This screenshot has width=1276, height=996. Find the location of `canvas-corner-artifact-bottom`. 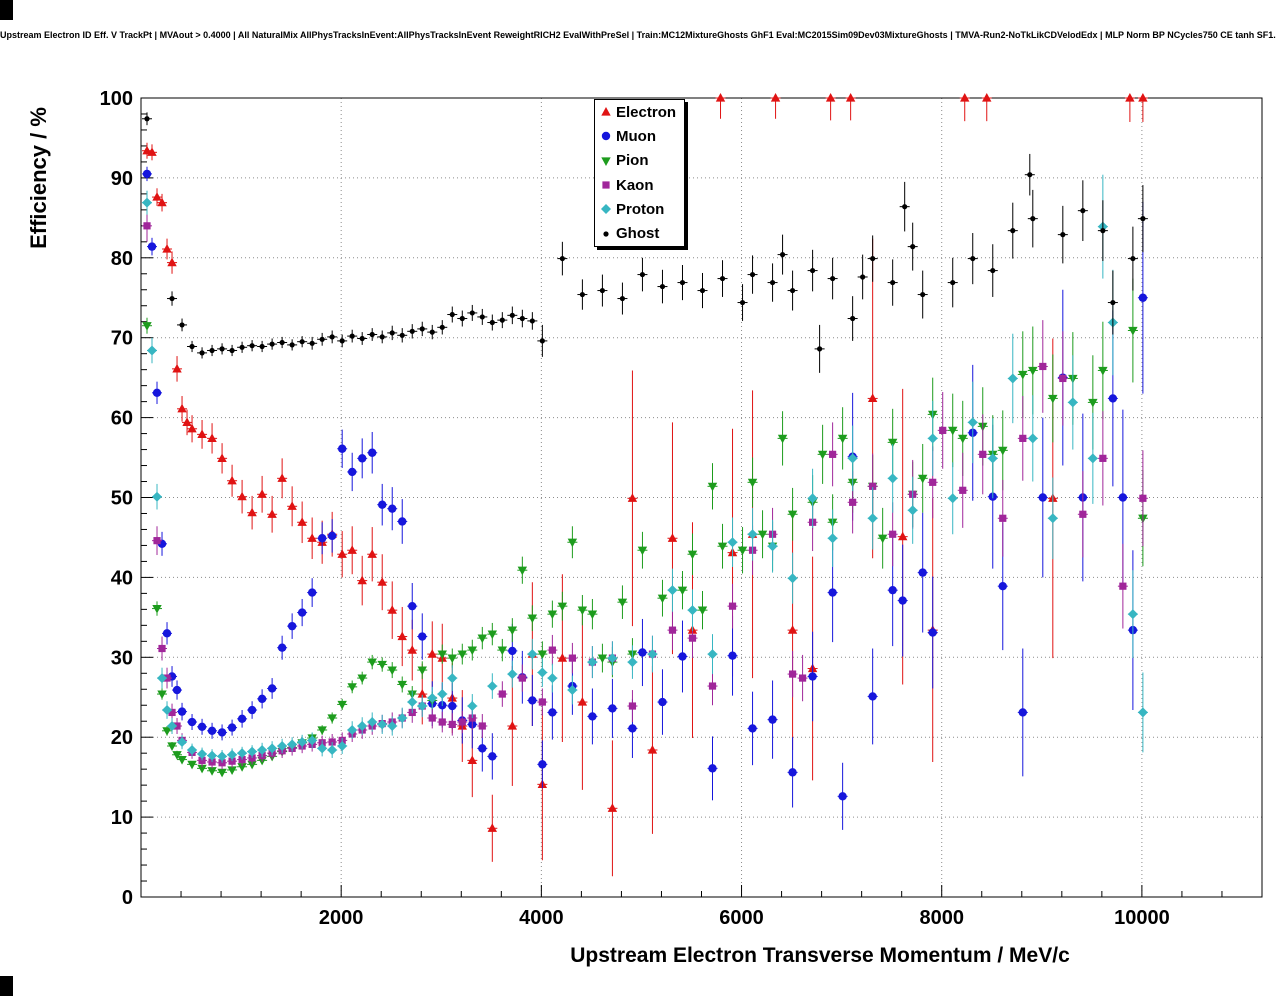

canvas-corner-artifact-bottom is located at coordinates (6, 986).